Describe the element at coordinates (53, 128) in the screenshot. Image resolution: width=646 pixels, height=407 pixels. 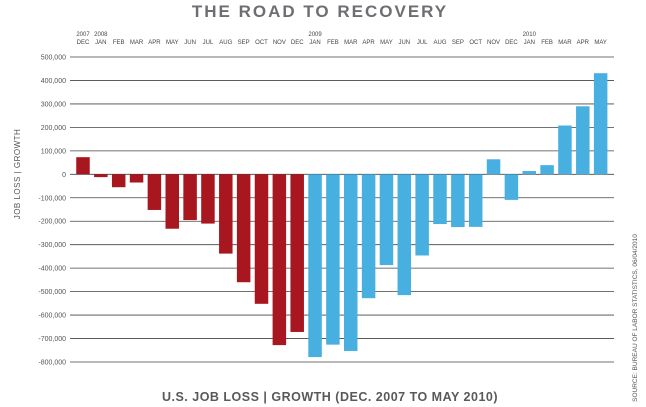
I see `y-tick-label: 200,000` at that location.